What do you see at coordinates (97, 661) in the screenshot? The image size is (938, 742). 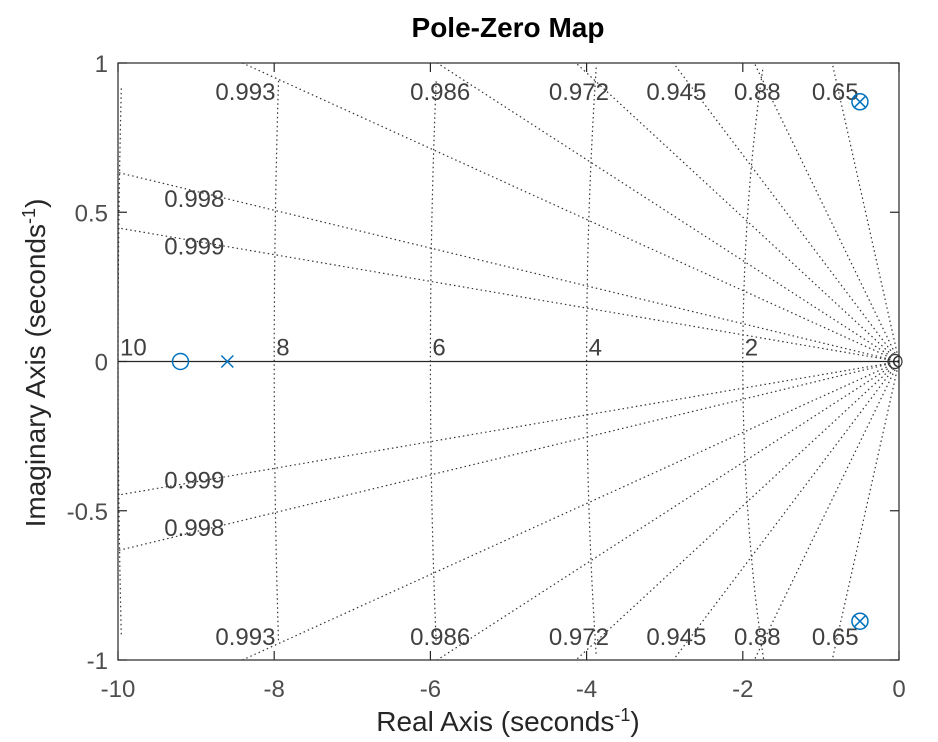 I see `y-tick-label: -1` at bounding box center [97, 661].